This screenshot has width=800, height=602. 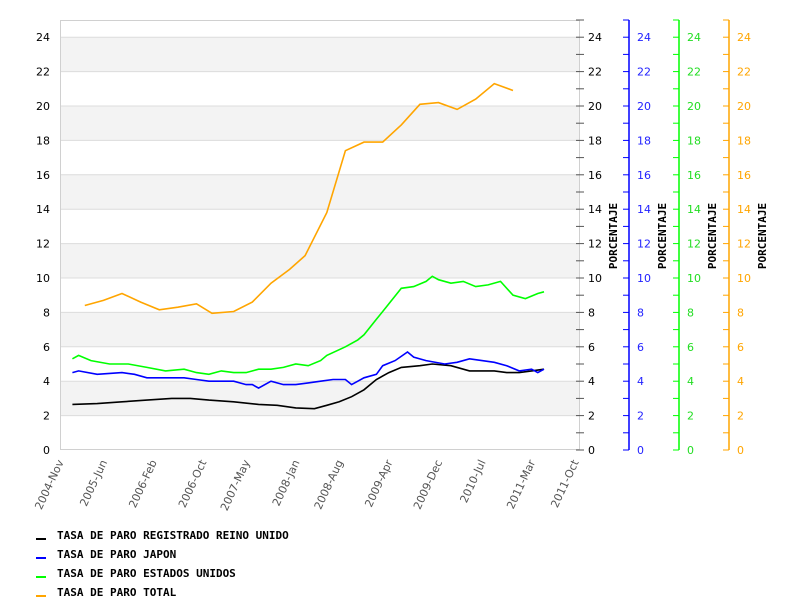 What do you see at coordinates (43, 175) in the screenshot?
I see `y-tick-label-left: 16` at bounding box center [43, 175].